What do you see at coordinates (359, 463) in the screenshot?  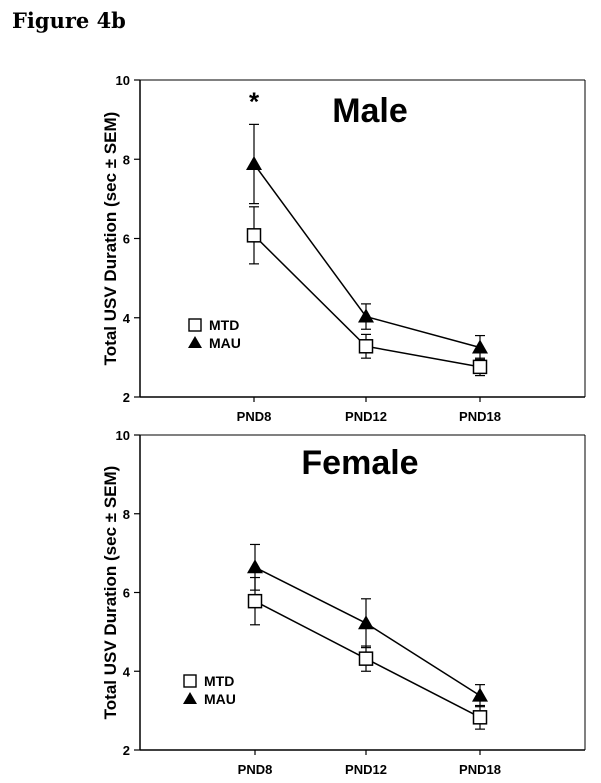 I see `chart-title: Female` at bounding box center [359, 463].